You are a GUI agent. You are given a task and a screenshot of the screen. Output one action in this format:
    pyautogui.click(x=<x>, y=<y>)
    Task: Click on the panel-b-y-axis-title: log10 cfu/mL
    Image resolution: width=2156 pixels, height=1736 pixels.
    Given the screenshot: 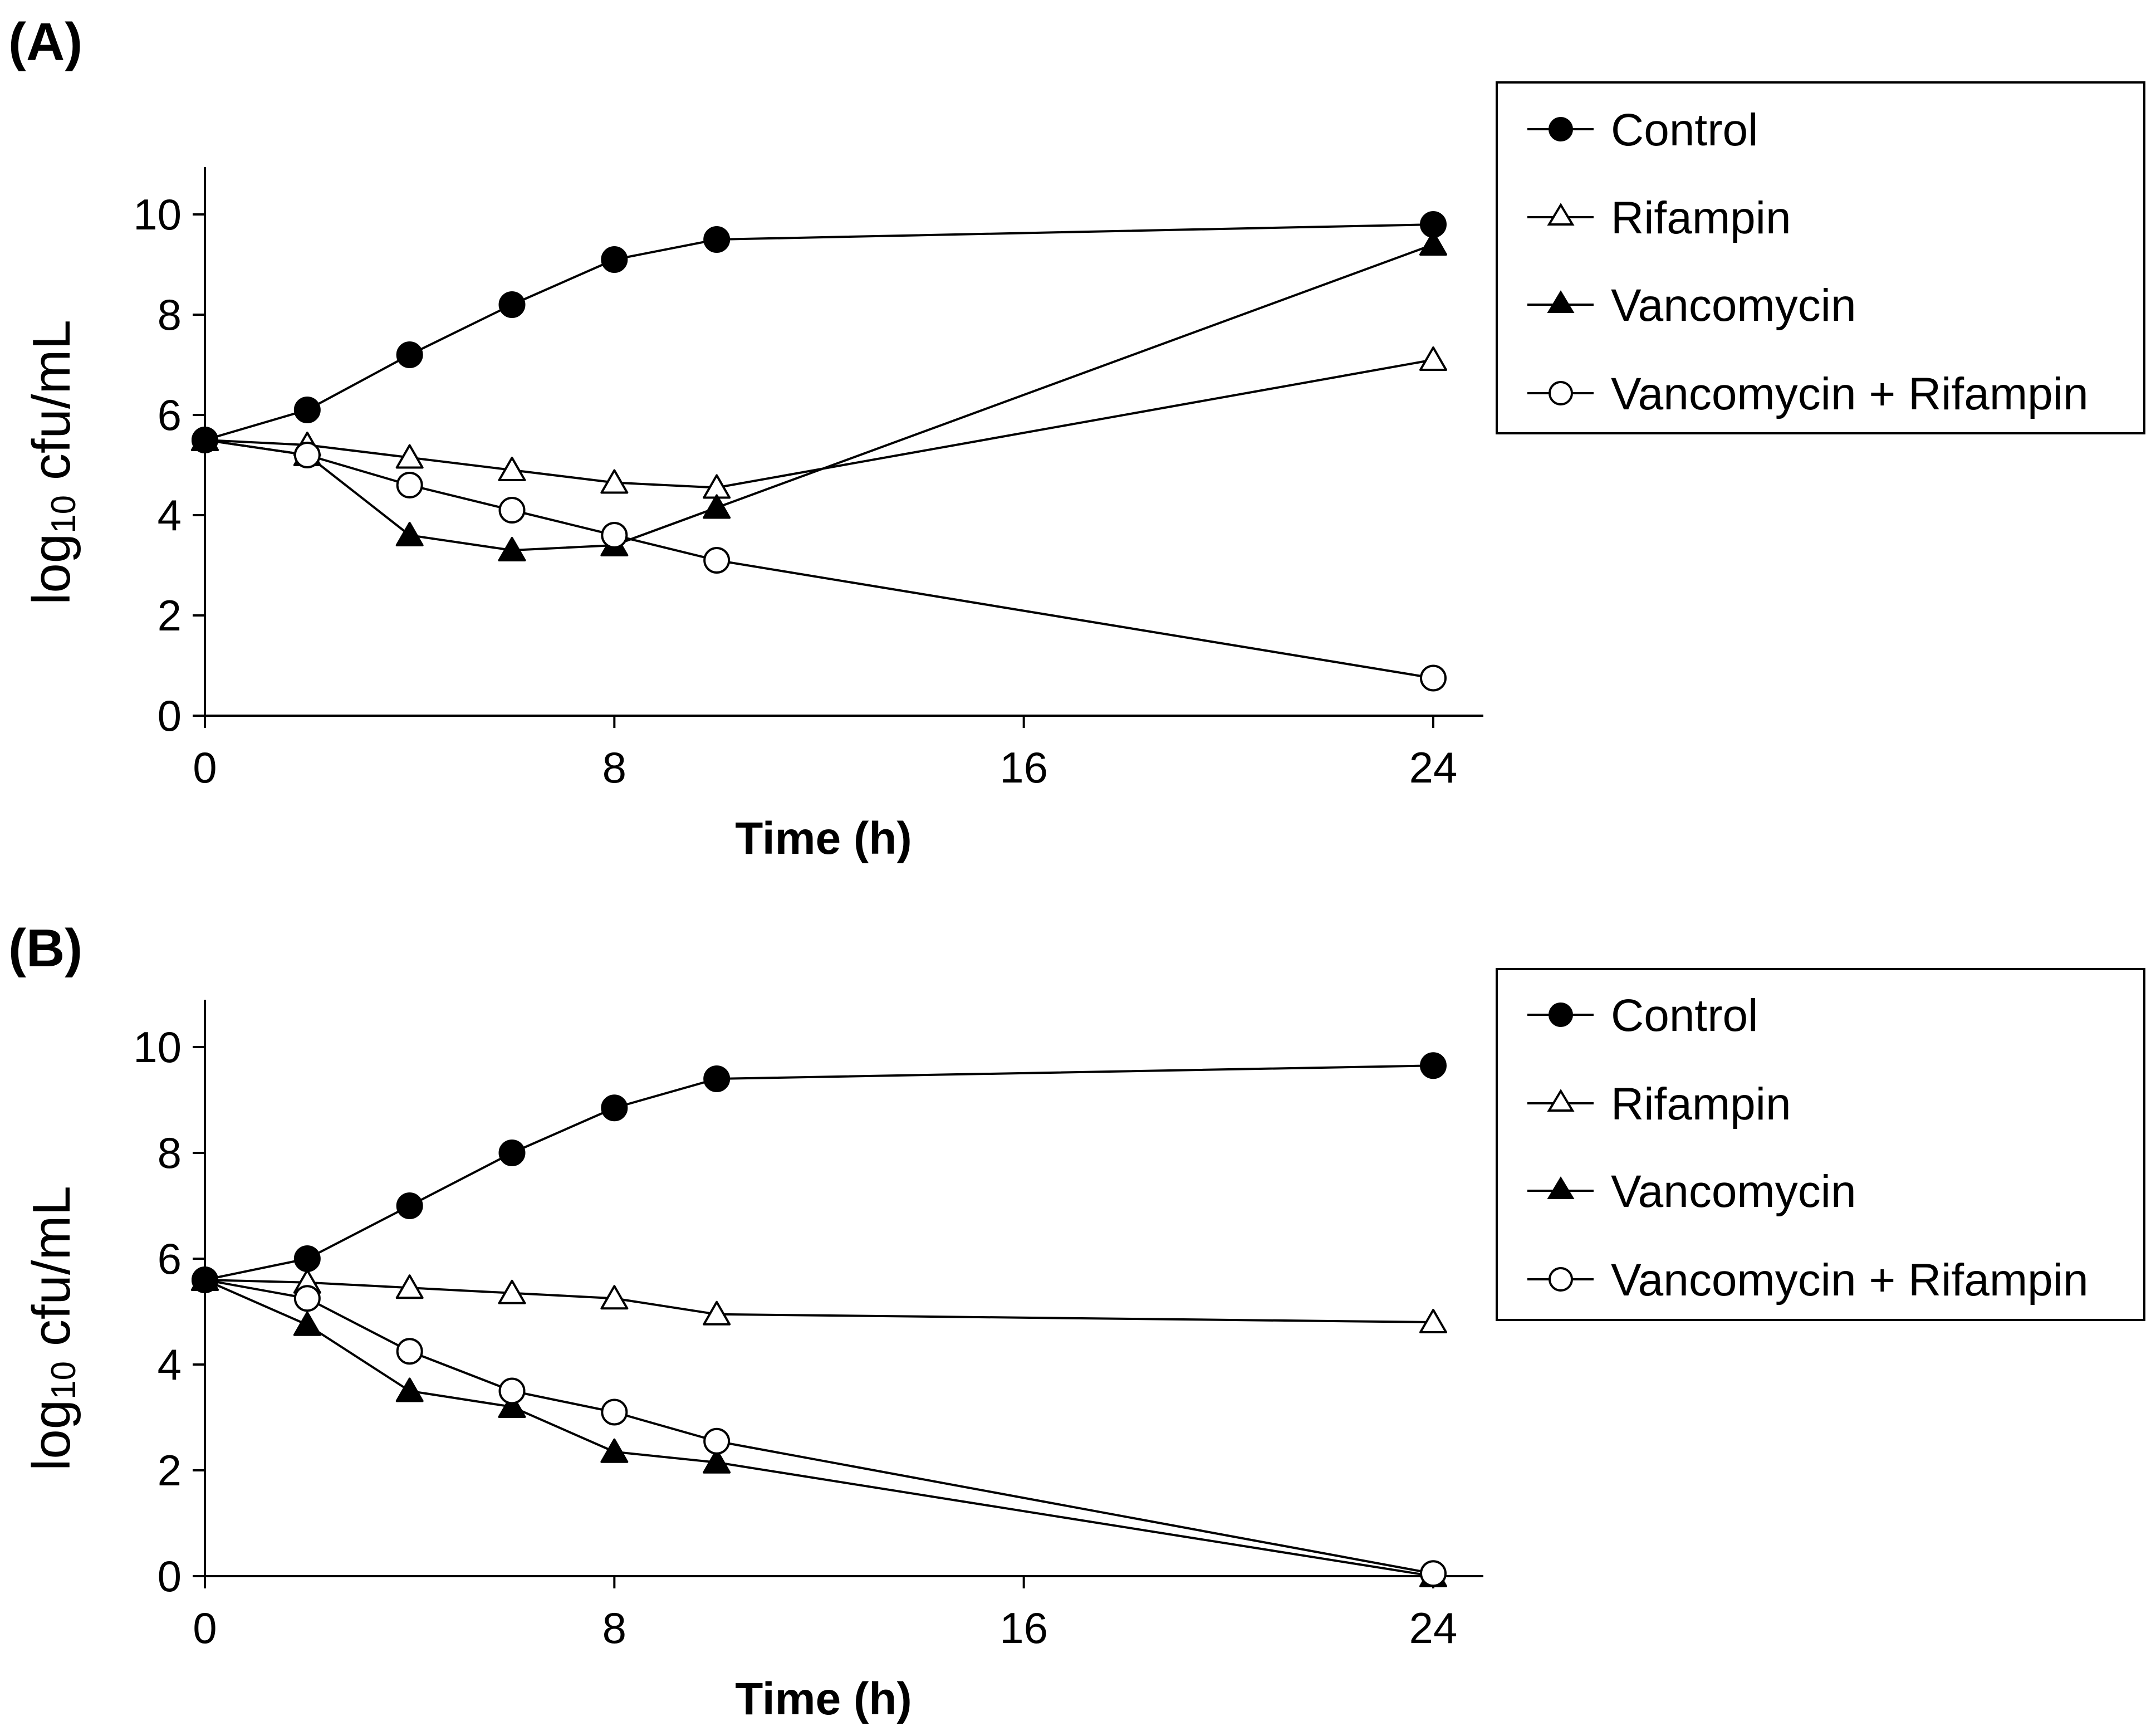 What is the action you would take?
    pyautogui.click(x=52, y=1329)
    